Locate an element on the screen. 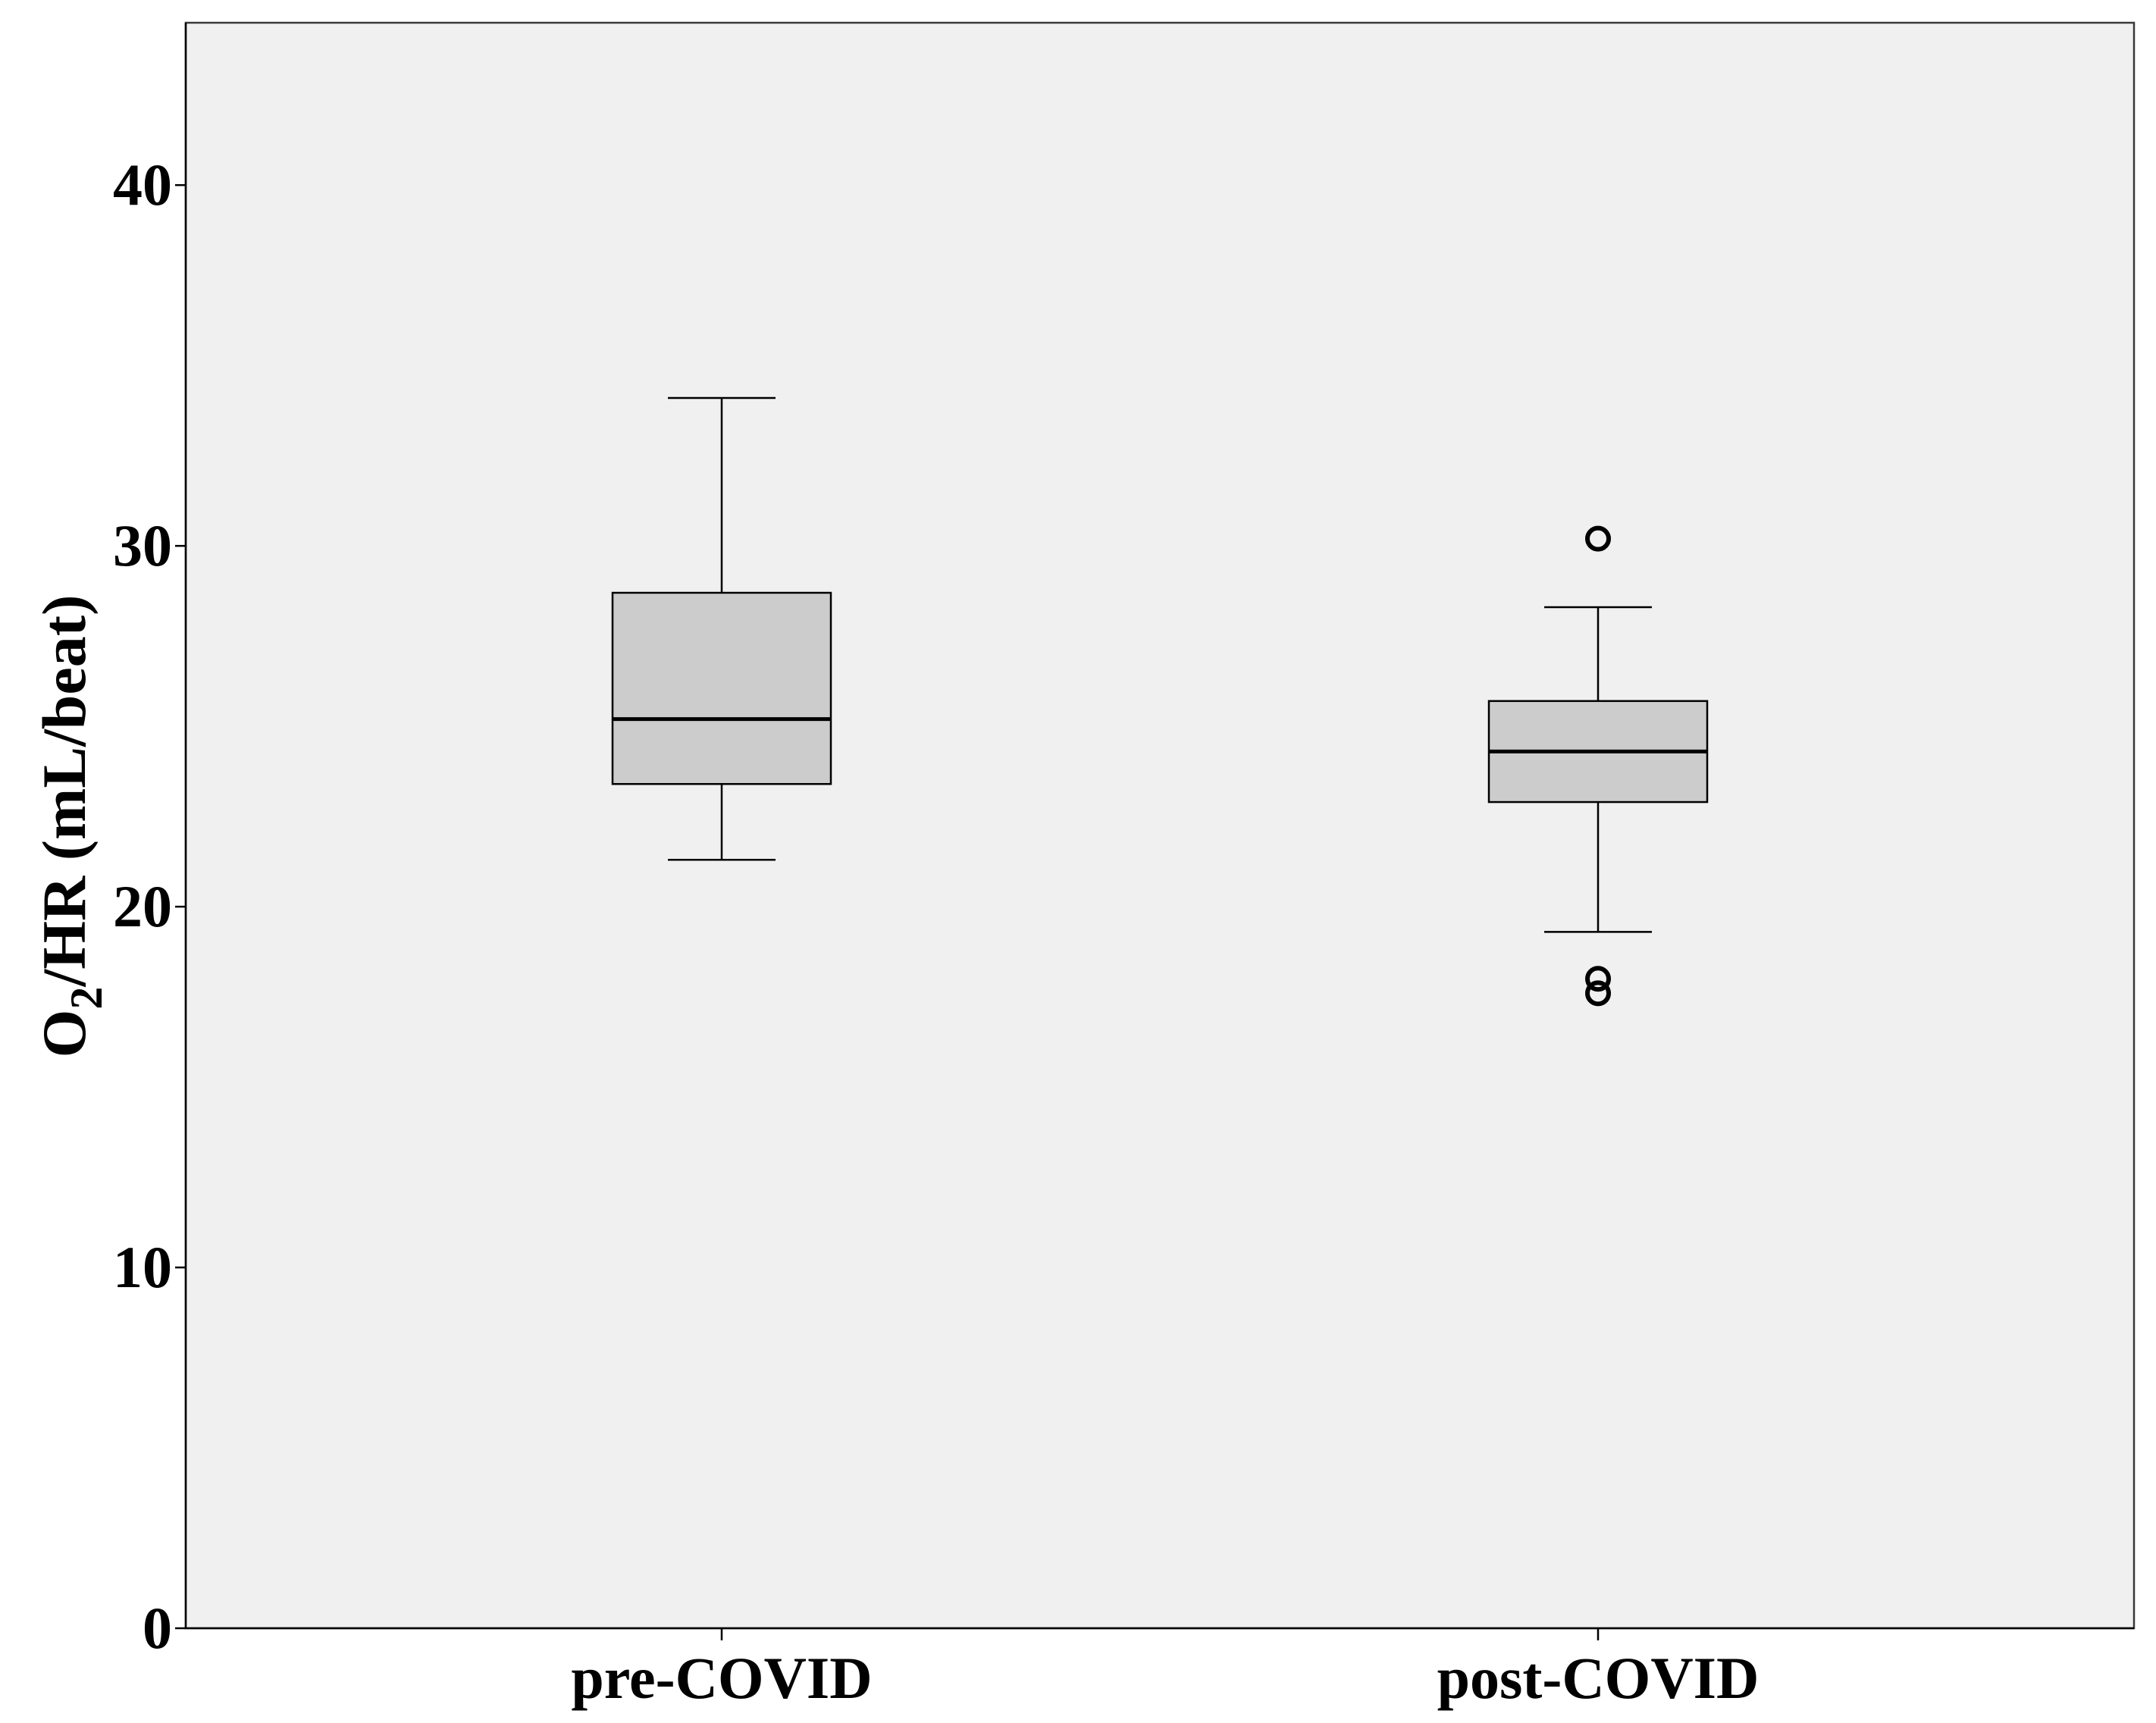  y-axis: 0 10 20 30 40 is located at coordinates (150, 842).